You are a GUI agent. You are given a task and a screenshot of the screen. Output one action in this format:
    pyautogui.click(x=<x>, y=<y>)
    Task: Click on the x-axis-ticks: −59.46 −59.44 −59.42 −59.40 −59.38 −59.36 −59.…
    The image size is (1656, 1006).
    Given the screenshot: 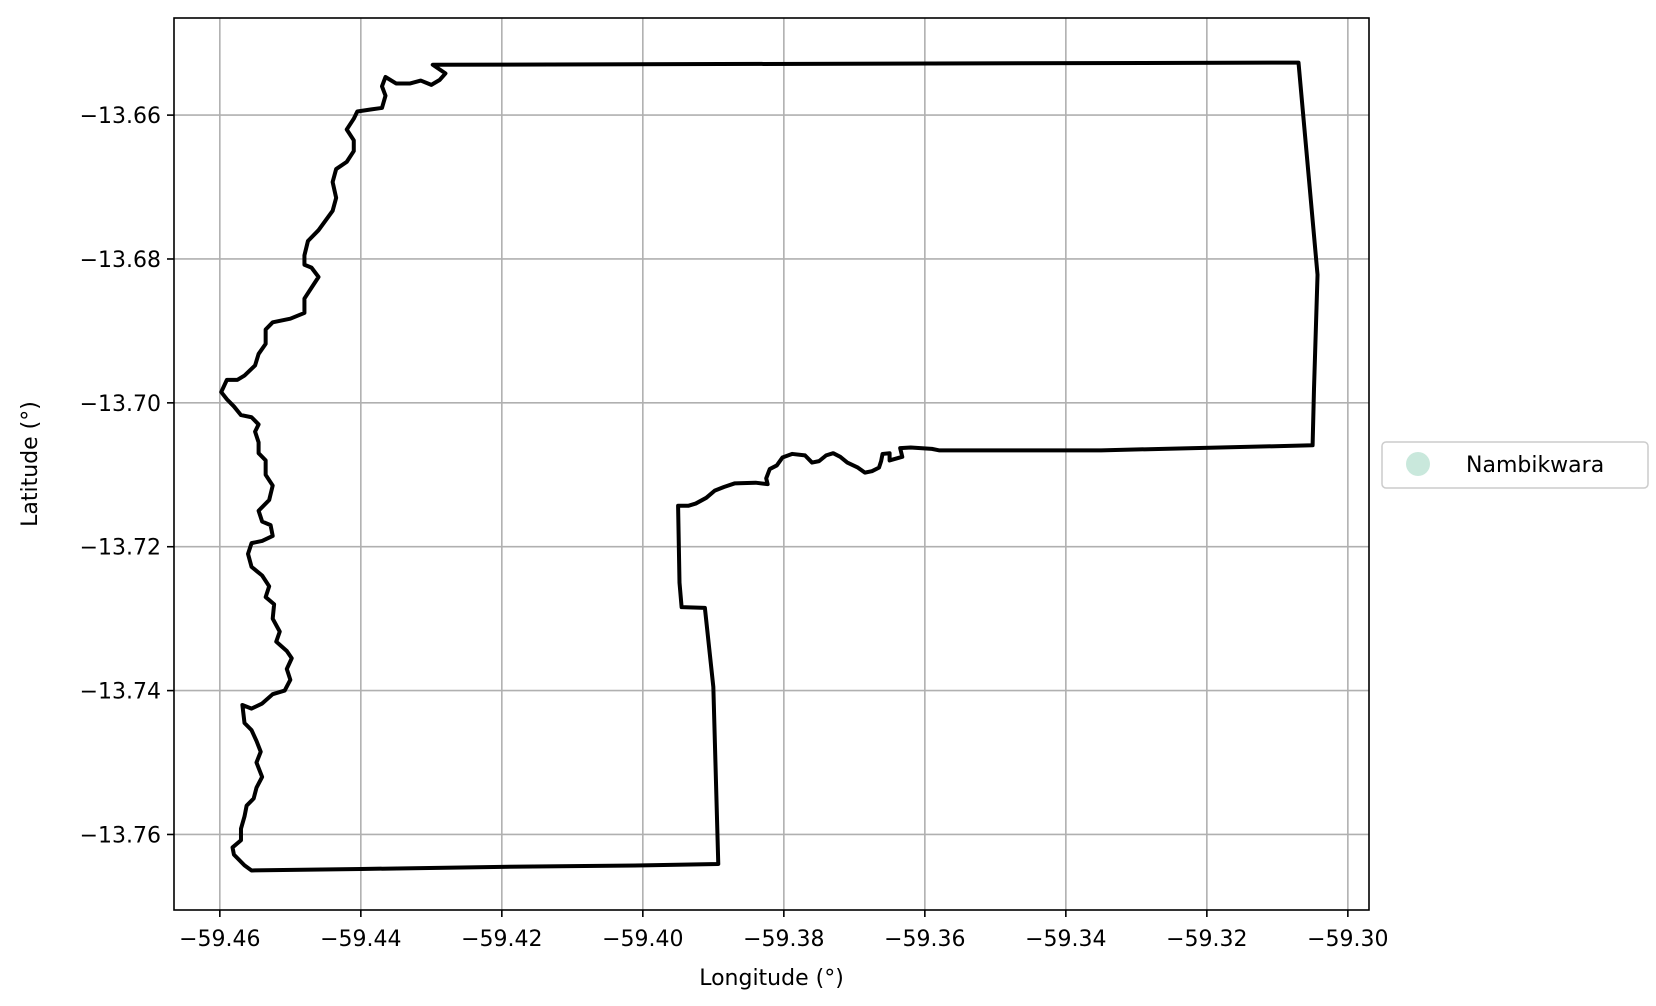 What is the action you would take?
    pyautogui.click(x=784, y=931)
    